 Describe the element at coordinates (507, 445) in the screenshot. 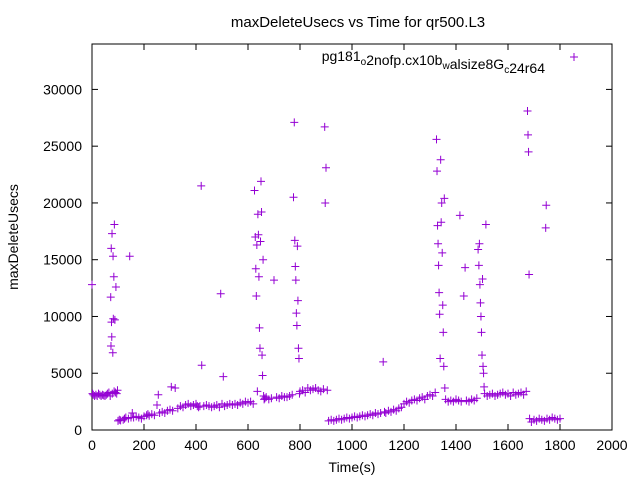

I see `x-tick-label: 1600` at that location.